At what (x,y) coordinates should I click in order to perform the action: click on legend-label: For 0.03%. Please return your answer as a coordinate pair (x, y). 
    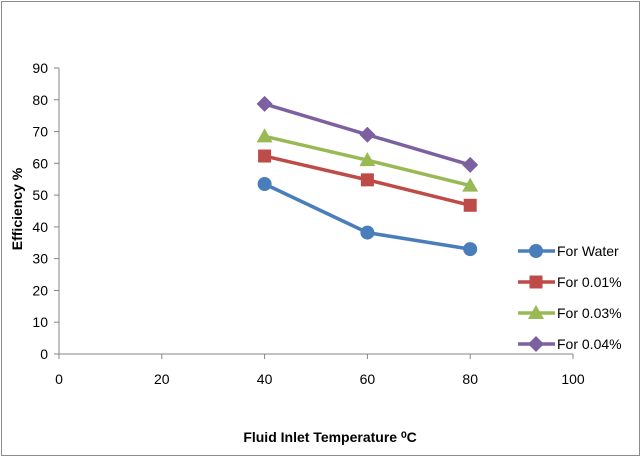
    Looking at the image, I should click on (589, 313).